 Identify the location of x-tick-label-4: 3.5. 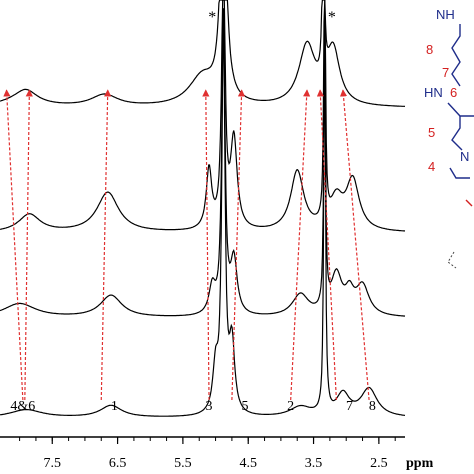
(314, 463).